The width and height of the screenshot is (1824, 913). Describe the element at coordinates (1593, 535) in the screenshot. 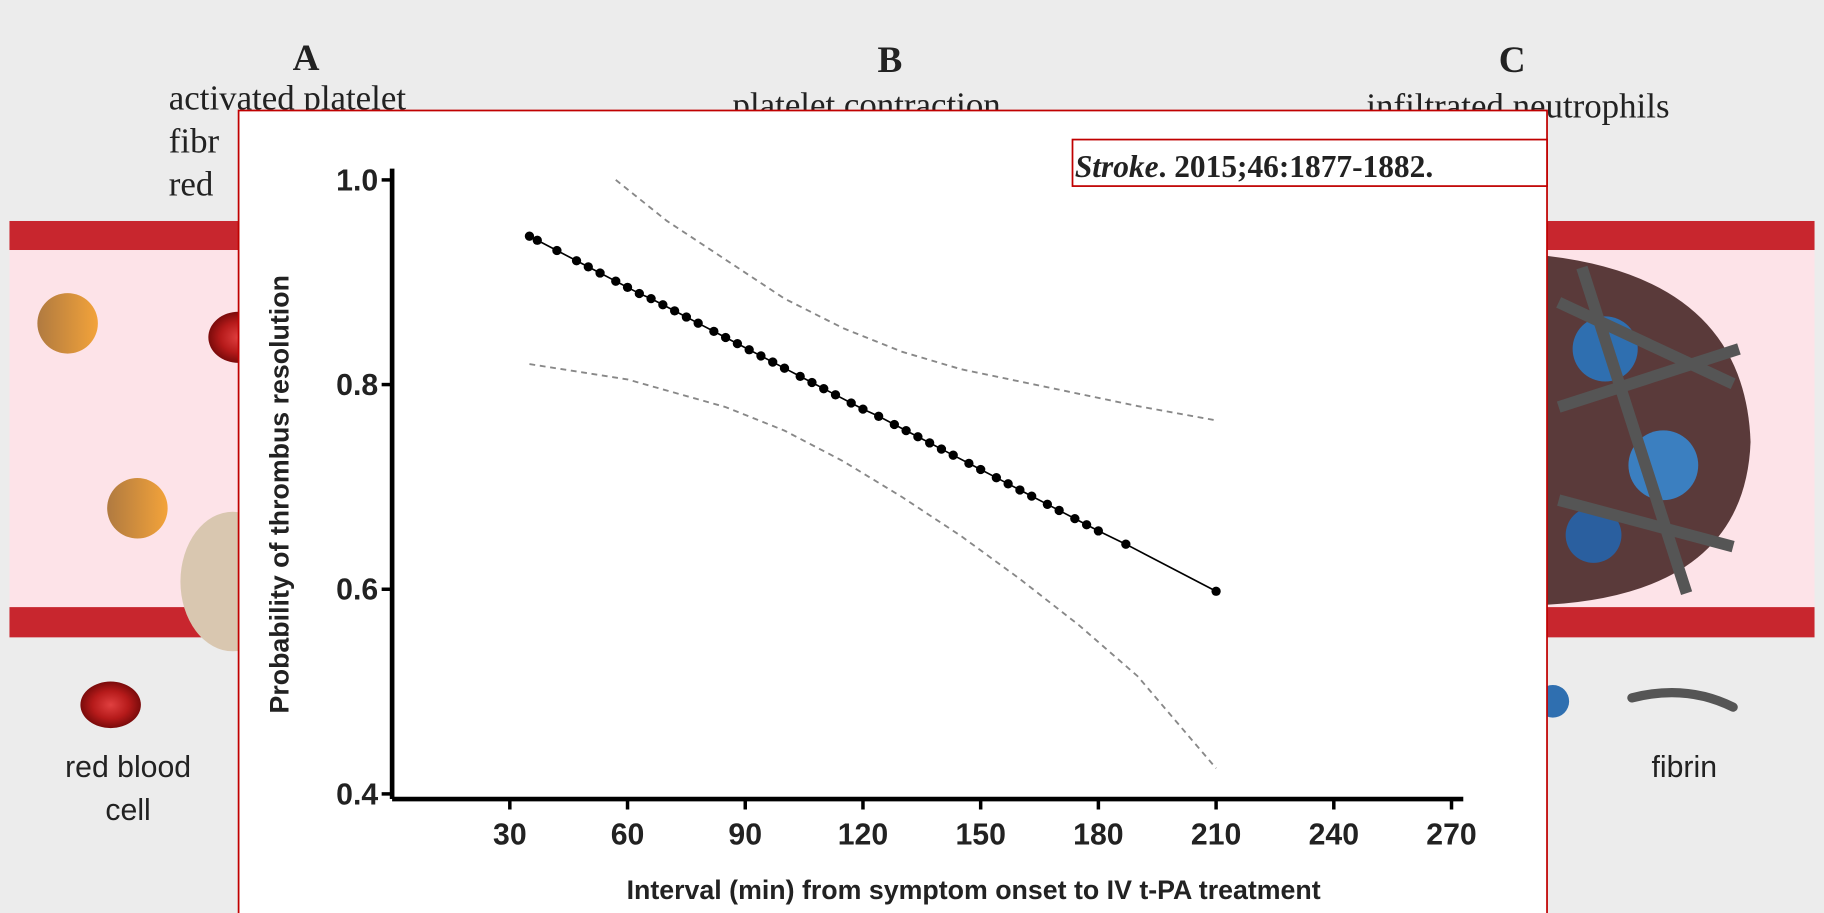

I see `neutrophil-icon` at that location.